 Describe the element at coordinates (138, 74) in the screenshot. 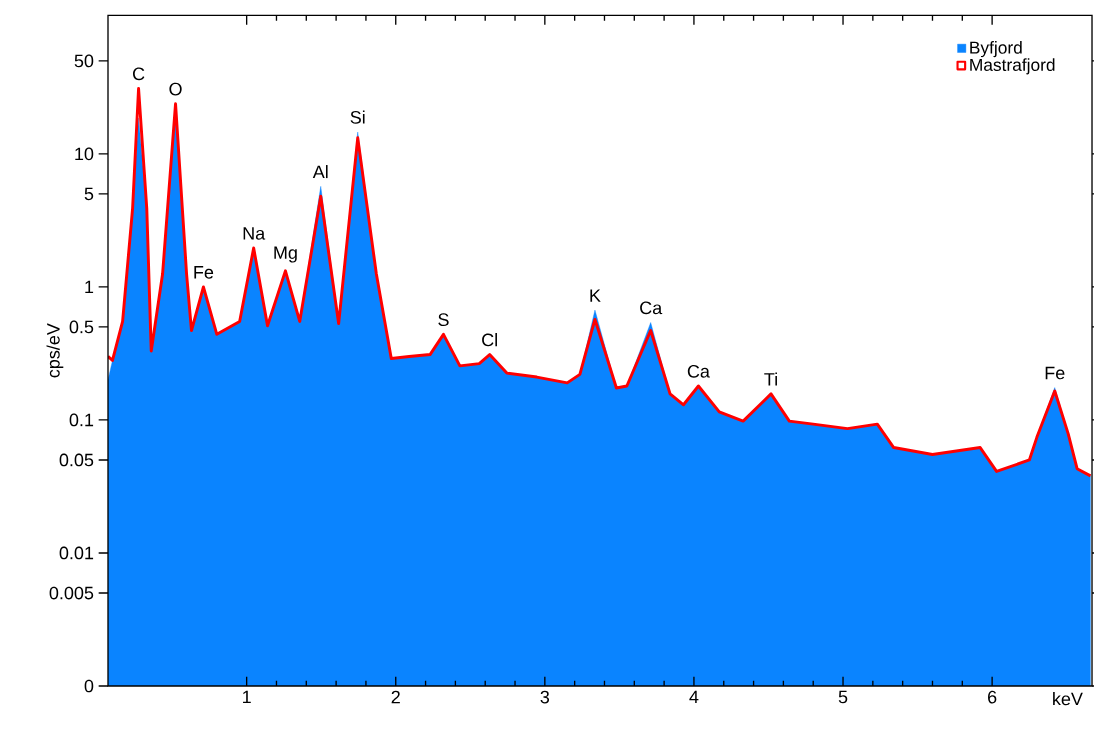

I see `annotation: C` at that location.